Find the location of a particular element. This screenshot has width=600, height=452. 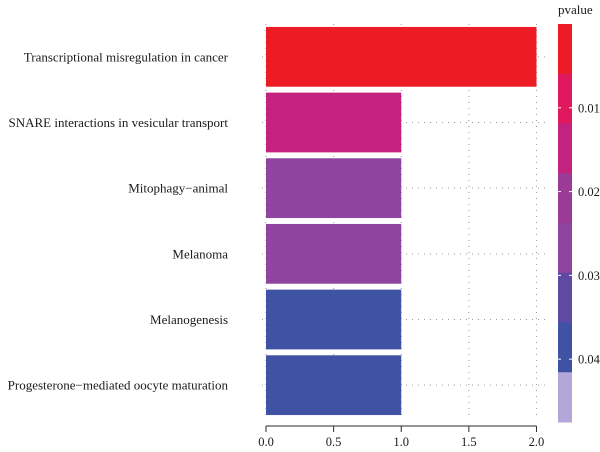

category-label: Melanogenesis is located at coordinates (189, 319).